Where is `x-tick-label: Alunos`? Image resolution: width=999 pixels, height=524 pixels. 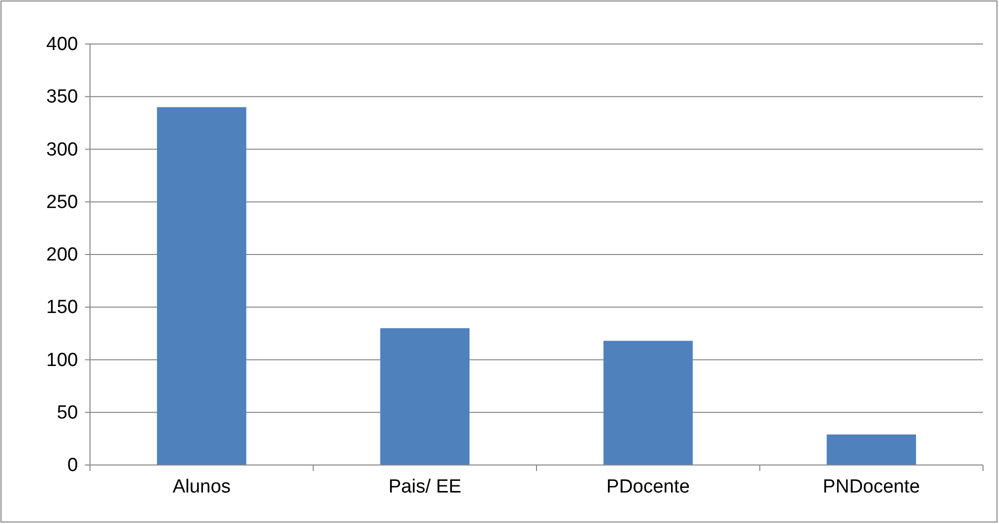 x-tick-label: Alunos is located at coordinates (201, 487).